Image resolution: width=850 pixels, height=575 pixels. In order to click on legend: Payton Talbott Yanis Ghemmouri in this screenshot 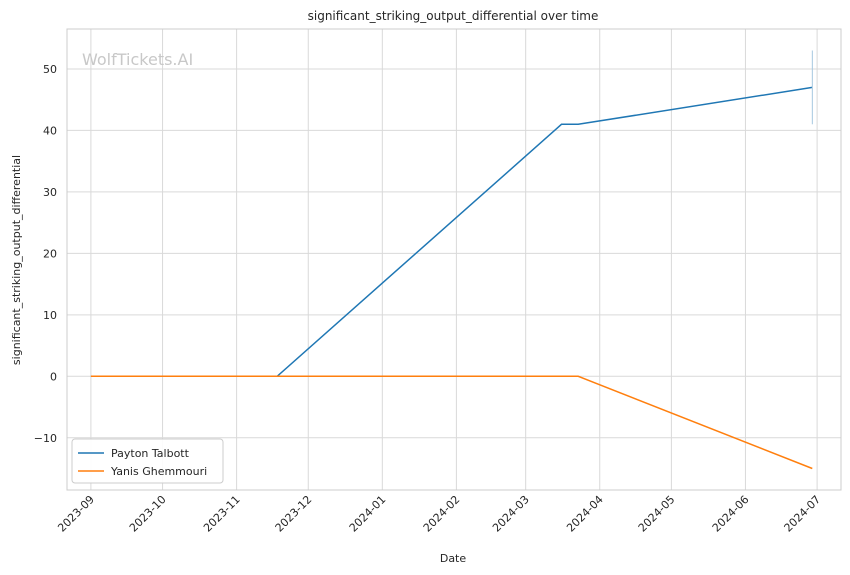, I will do `click(147, 461)`.